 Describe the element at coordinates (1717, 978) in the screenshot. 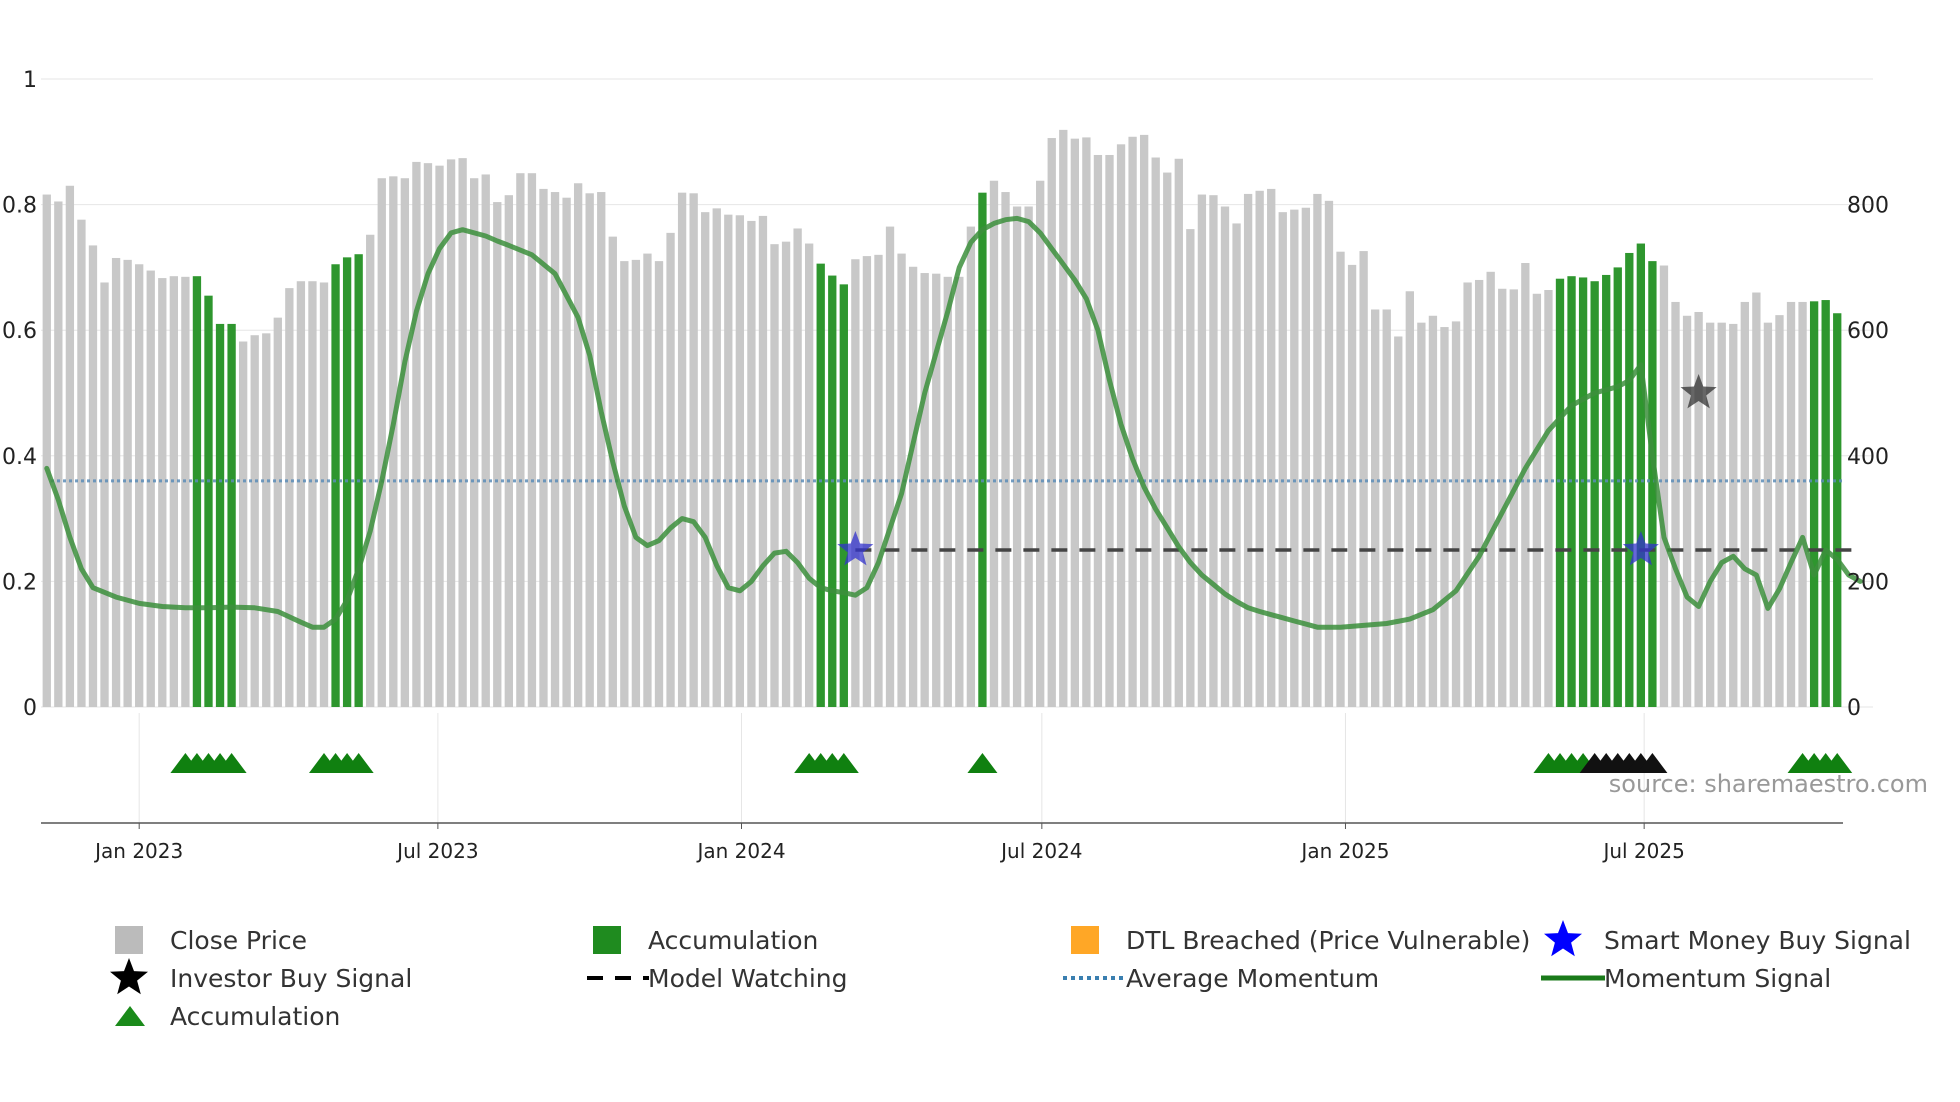

I see `legend-label: Momentum Signal` at that location.